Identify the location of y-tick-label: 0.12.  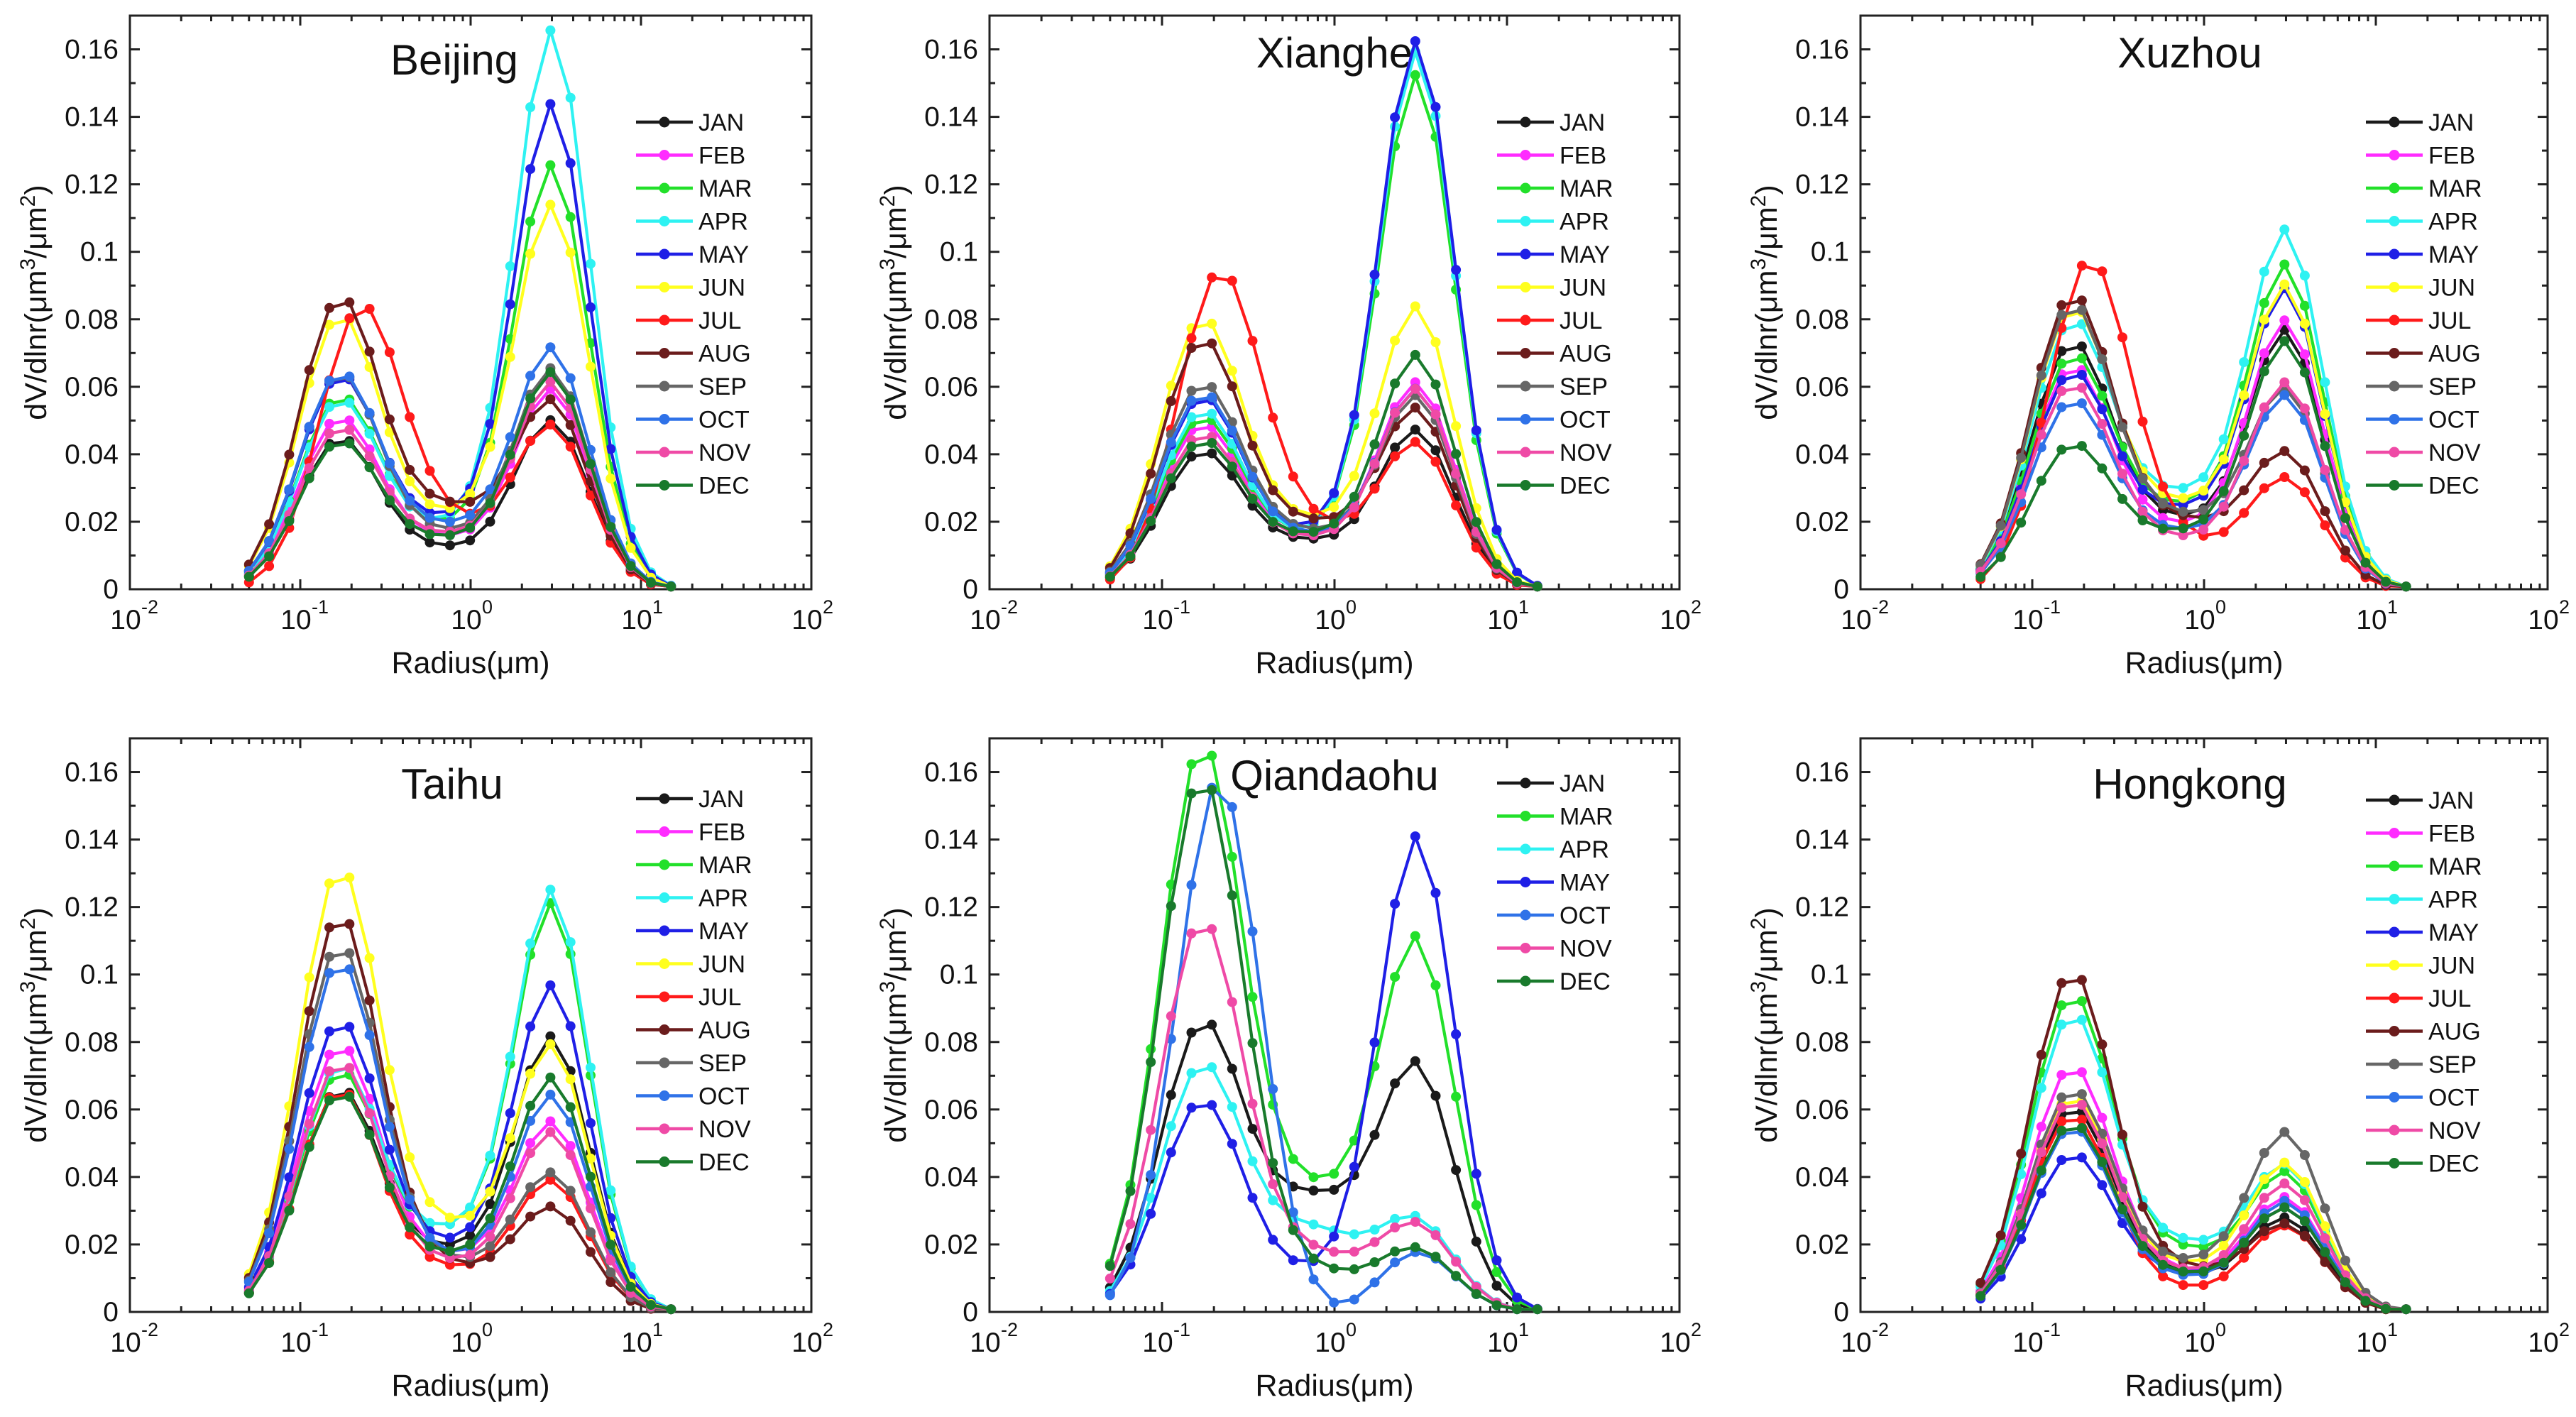
(1822, 185).